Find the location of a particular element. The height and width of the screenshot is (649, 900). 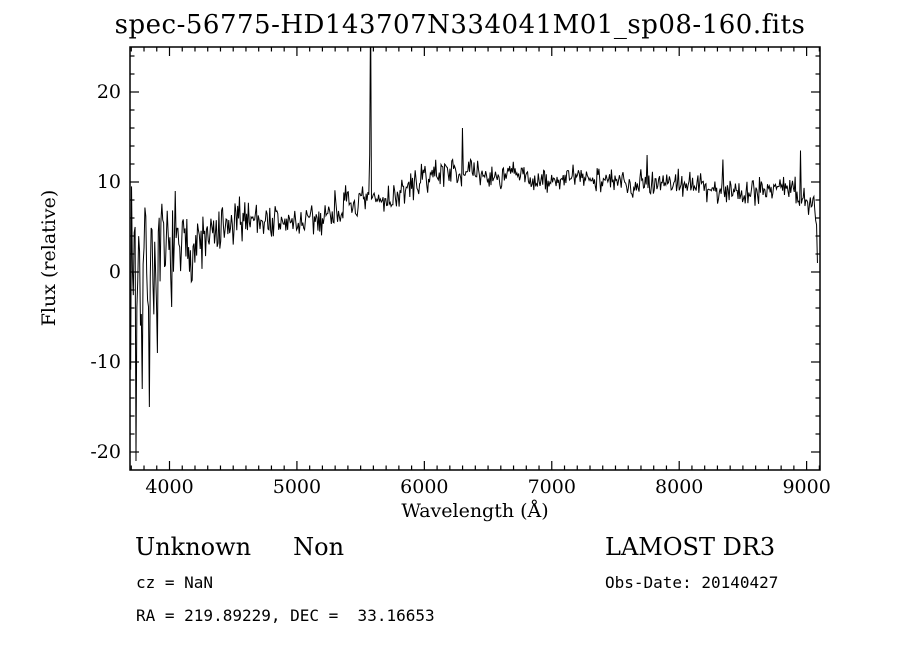

x-tick-label: 4000 is located at coordinates (169, 487).